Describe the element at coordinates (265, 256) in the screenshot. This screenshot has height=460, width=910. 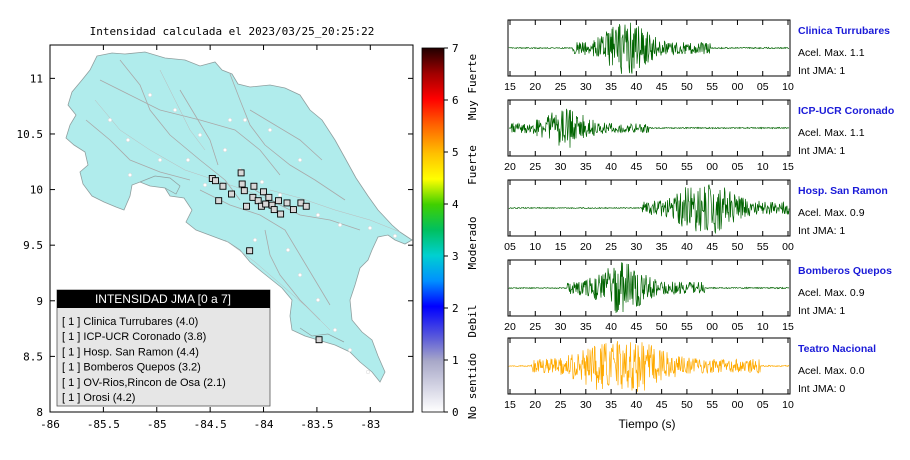
I see `station-markers` at that location.